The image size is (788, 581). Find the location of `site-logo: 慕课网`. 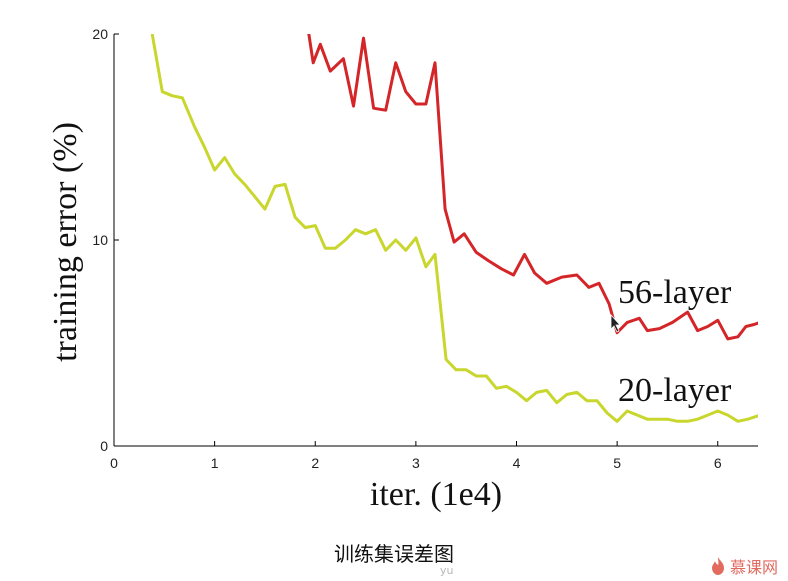

site-logo: 慕课网 is located at coordinates (744, 566).